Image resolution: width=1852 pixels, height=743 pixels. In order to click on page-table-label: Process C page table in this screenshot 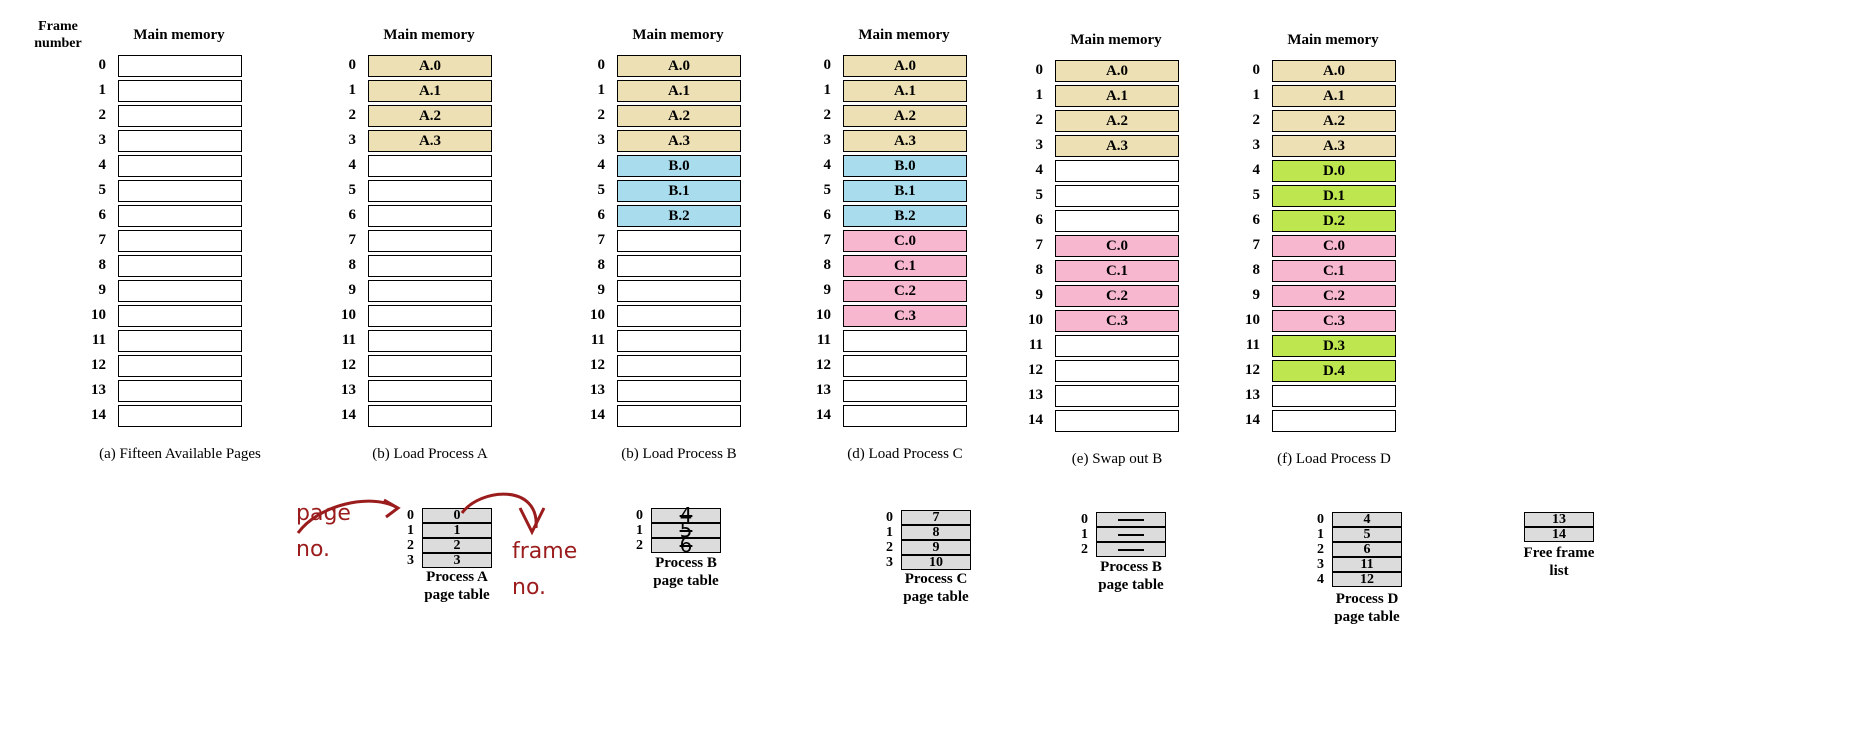, I will do `click(936, 588)`.